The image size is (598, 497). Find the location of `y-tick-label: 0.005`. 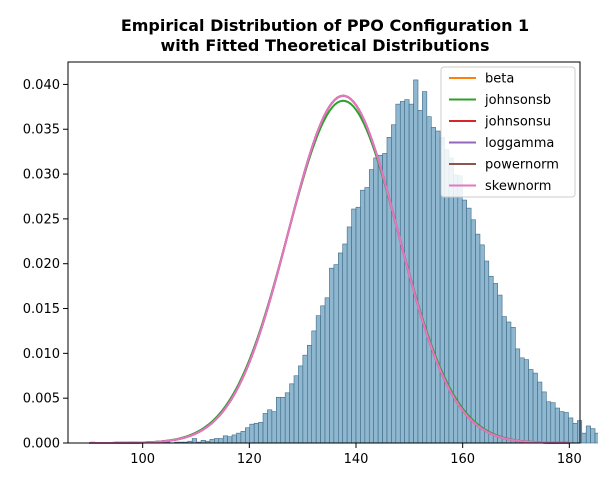

y-tick-label: 0.005 is located at coordinates (41, 399).